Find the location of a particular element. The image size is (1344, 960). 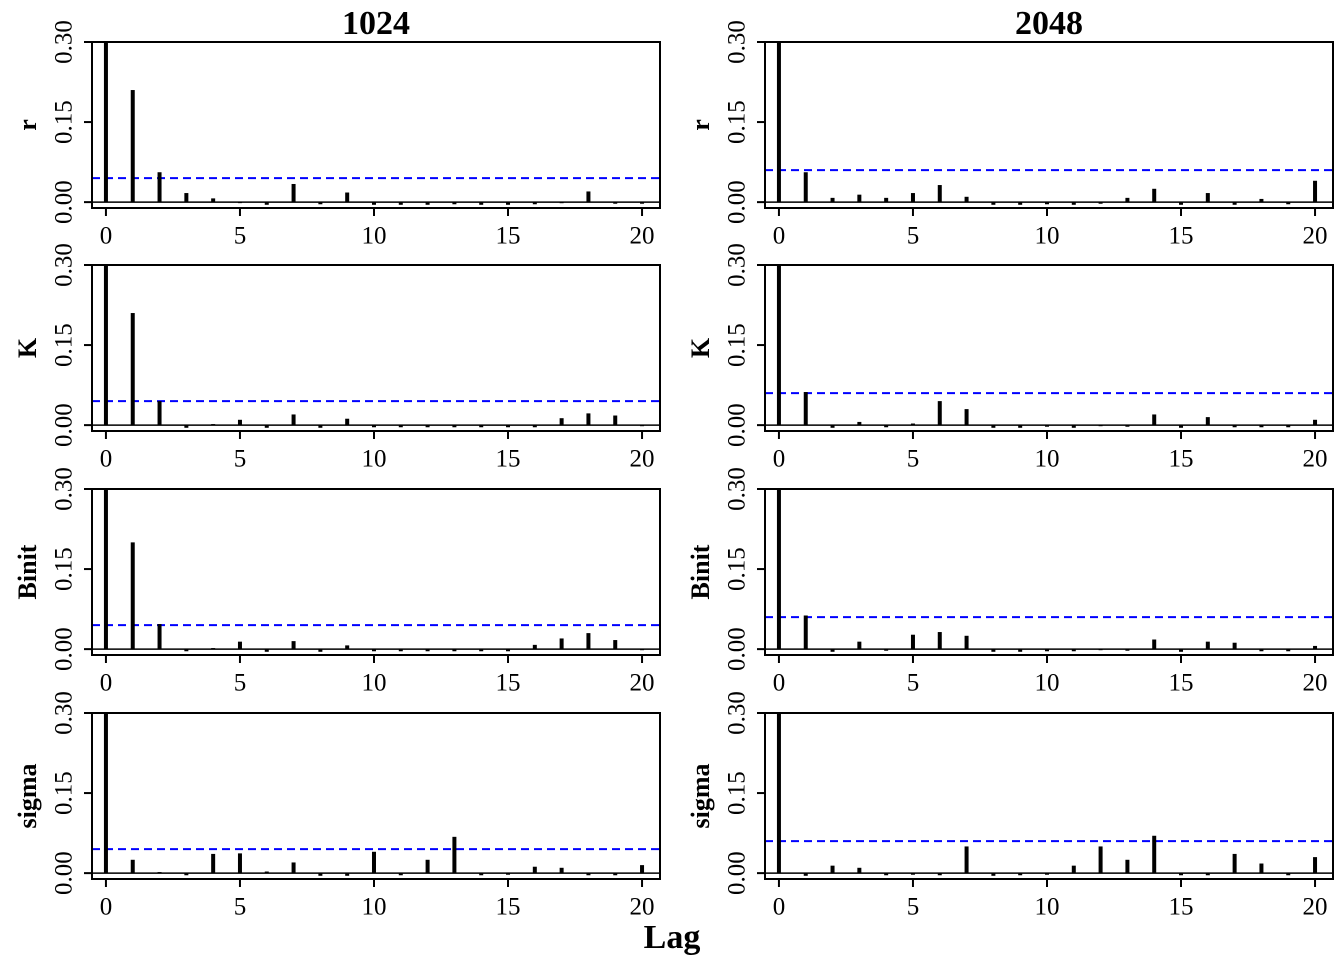

panel: K 0.00 0.15 0.30 0 5 10 15 20 is located at coordinates (1010, 358).